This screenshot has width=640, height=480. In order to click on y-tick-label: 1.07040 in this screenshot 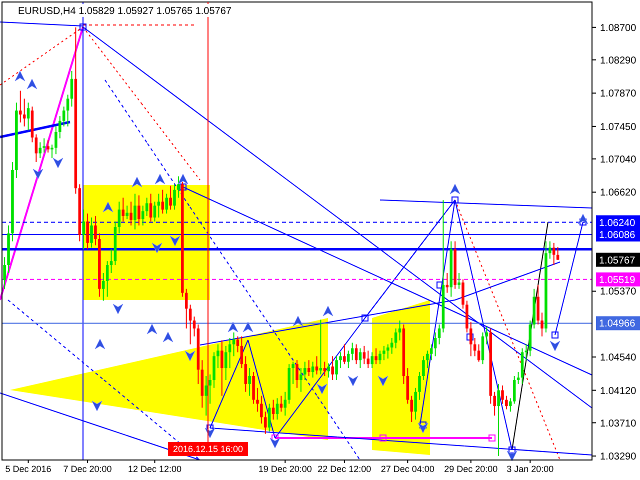, I will do `click(618, 160)`.